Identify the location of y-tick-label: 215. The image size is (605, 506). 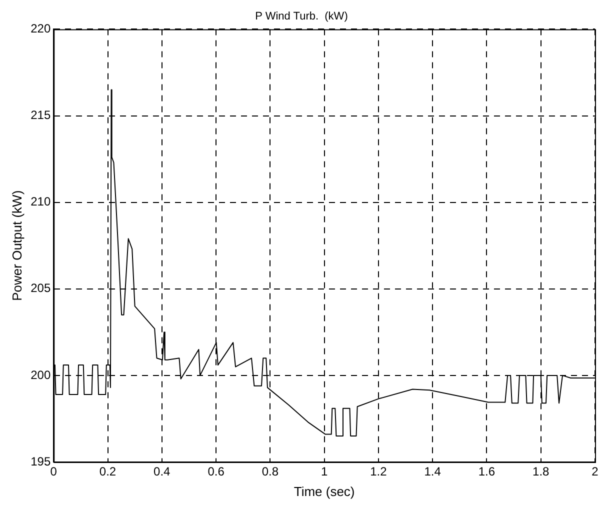
(40, 115).